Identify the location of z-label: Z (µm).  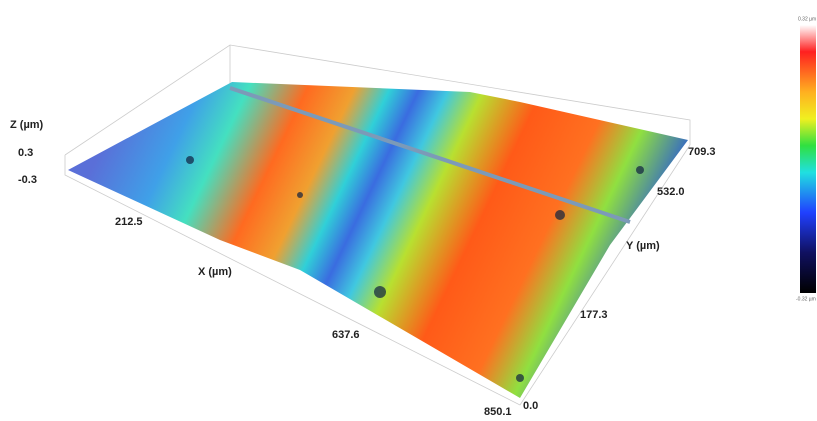
(27, 125).